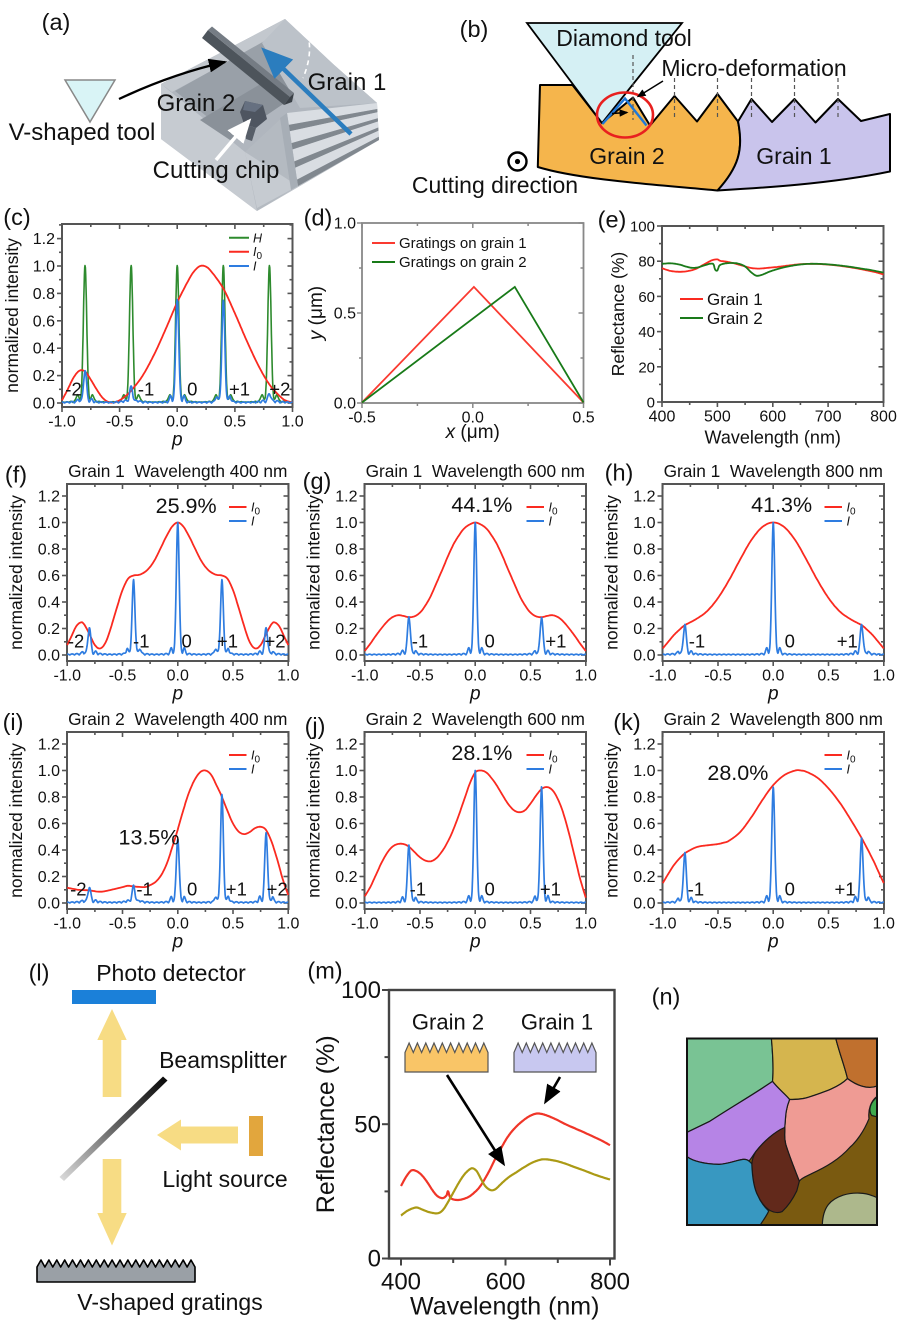 The width and height of the screenshot is (899, 1330). I want to click on svg-text: 800, so click(883, 417).